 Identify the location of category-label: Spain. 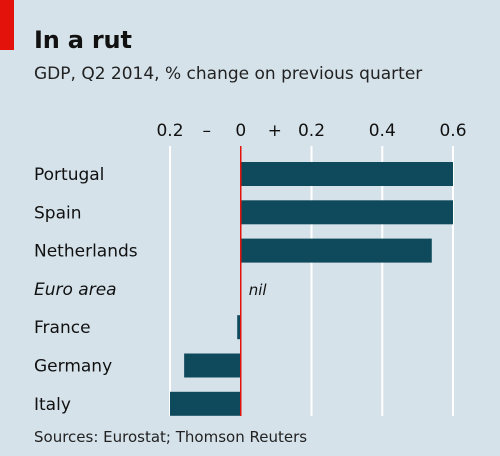
(58, 213).